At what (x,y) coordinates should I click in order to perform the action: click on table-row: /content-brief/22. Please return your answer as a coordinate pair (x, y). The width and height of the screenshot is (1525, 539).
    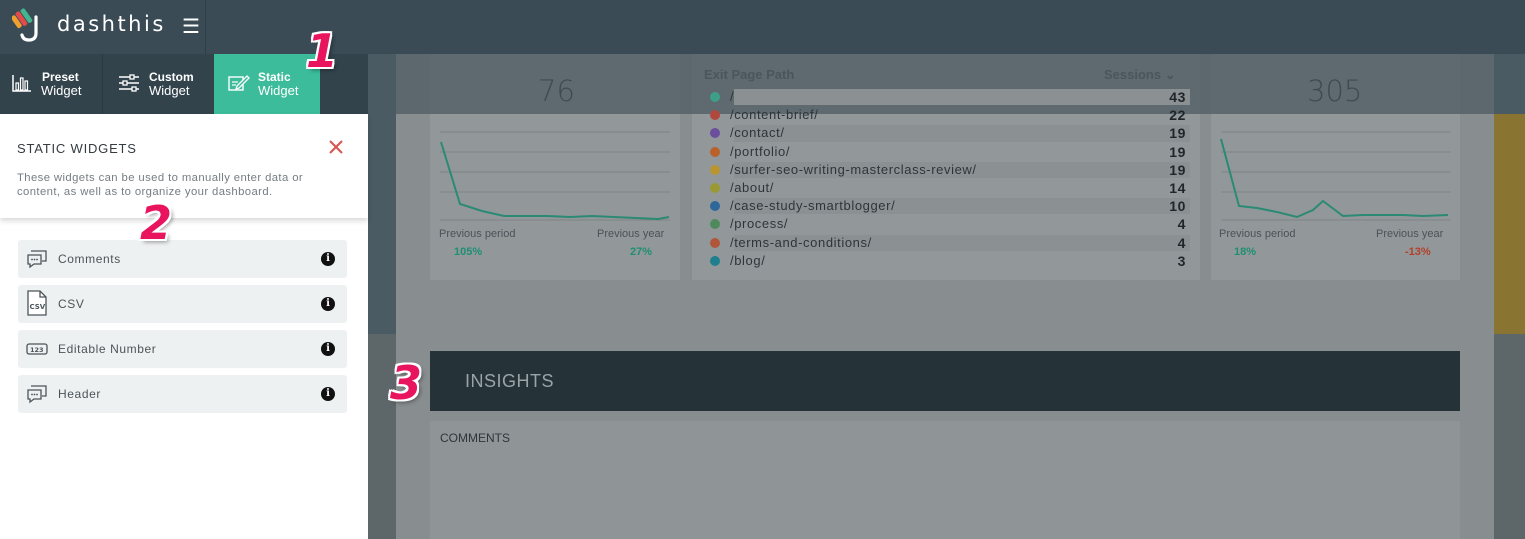
    Looking at the image, I should click on (946, 115).